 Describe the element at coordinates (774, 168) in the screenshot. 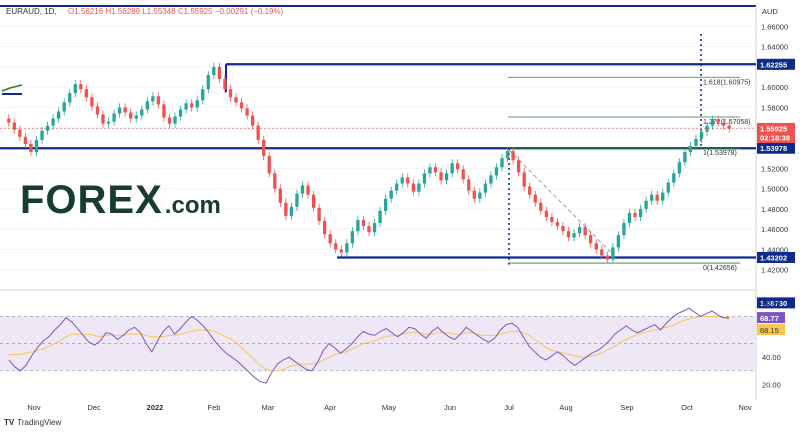

I see `price-tick-label: 1.52000` at that location.